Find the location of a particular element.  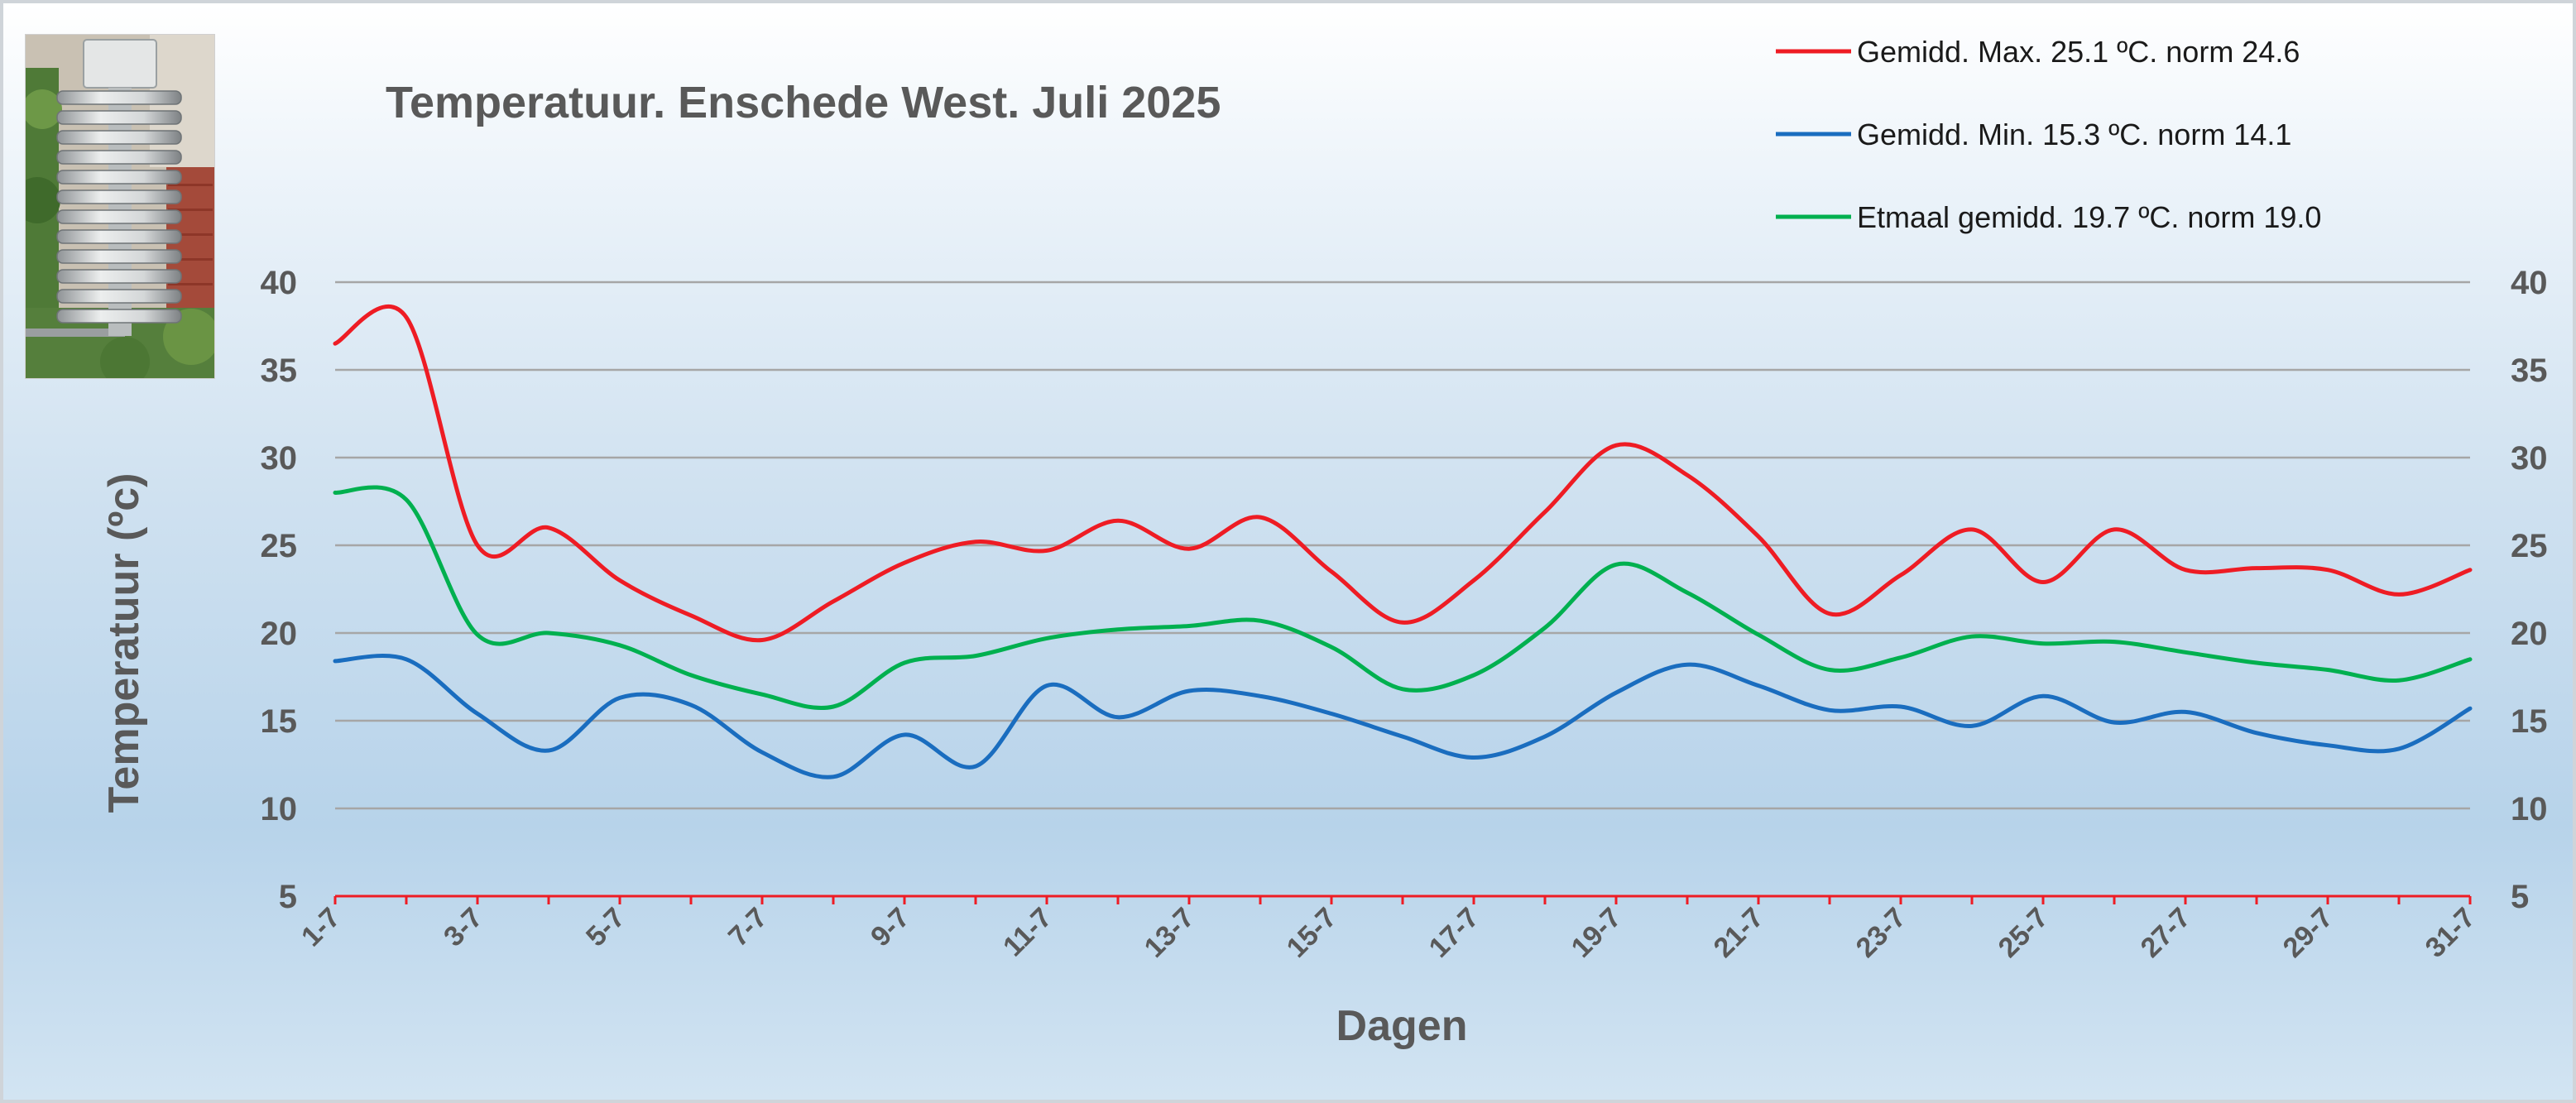

x-tick-label: 29-7 is located at coordinates (2308, 933).